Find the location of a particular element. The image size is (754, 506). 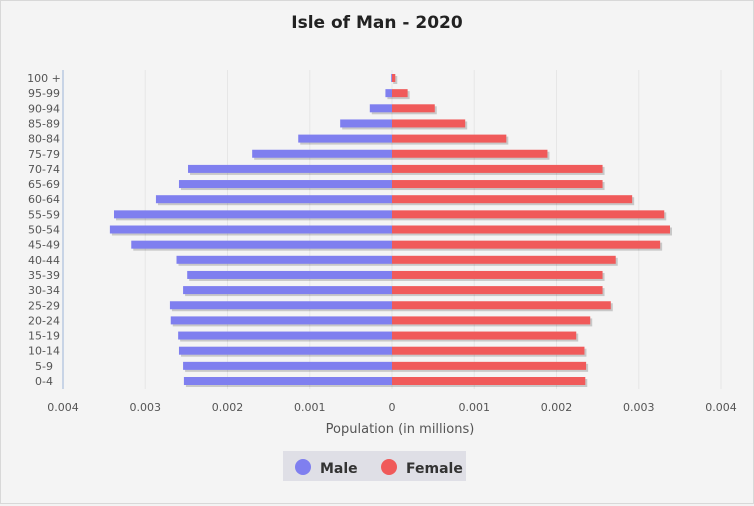

legend-background is located at coordinates (374, 466).